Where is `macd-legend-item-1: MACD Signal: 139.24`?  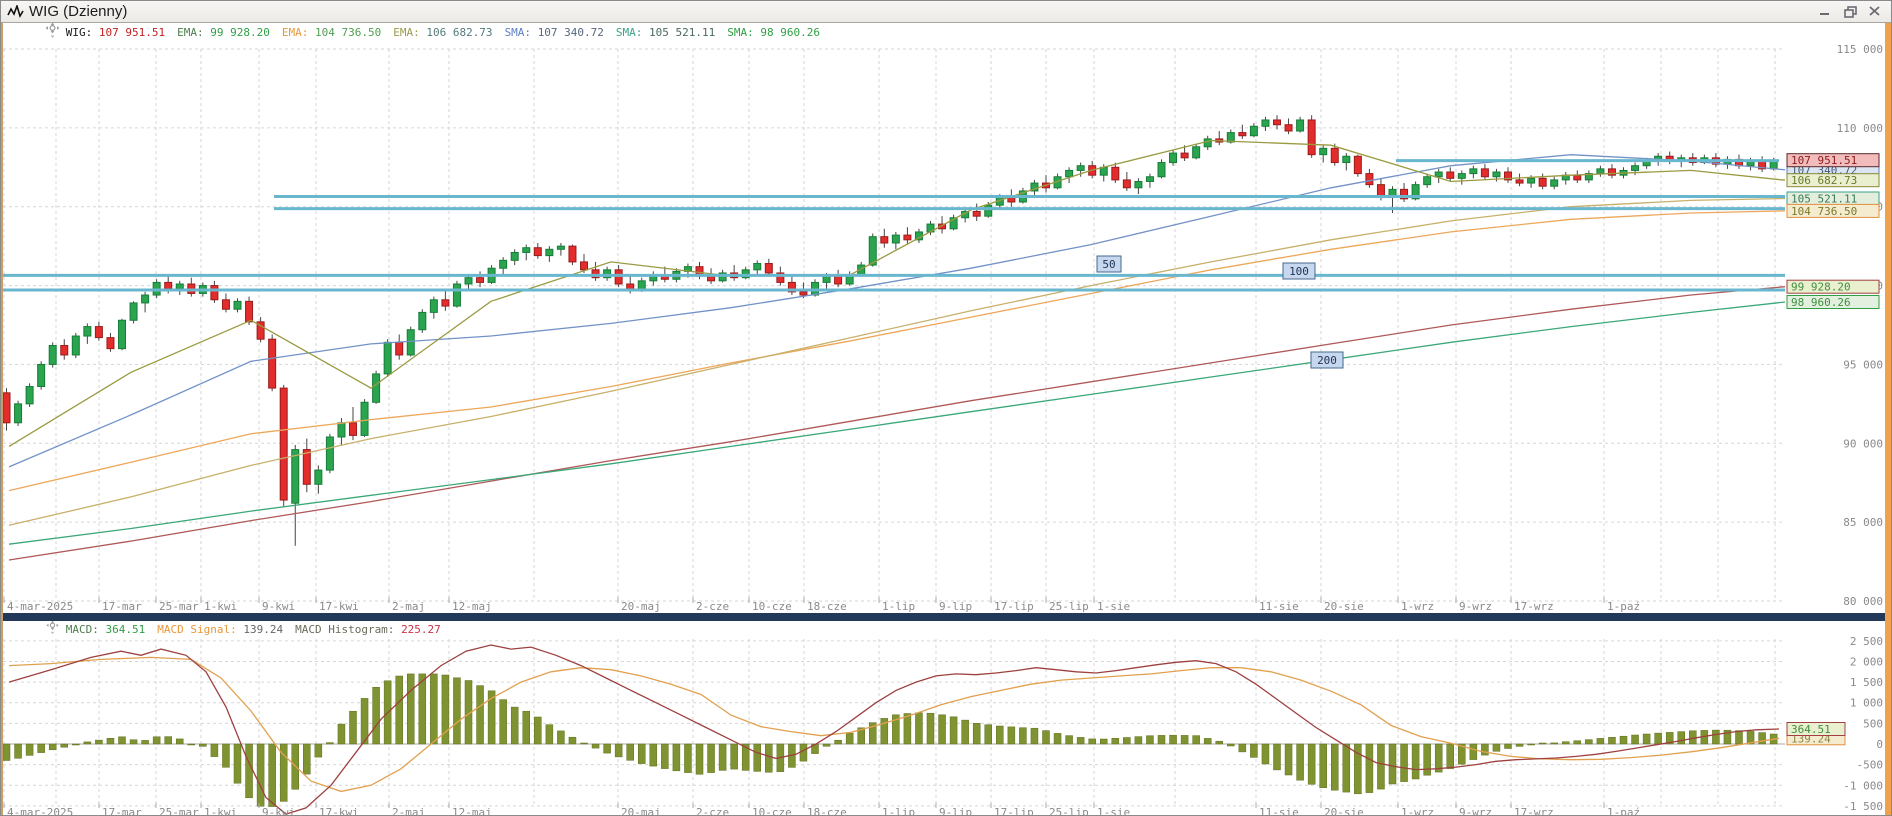
macd-legend-item-1: MACD Signal: 139.24 is located at coordinates (220, 629).